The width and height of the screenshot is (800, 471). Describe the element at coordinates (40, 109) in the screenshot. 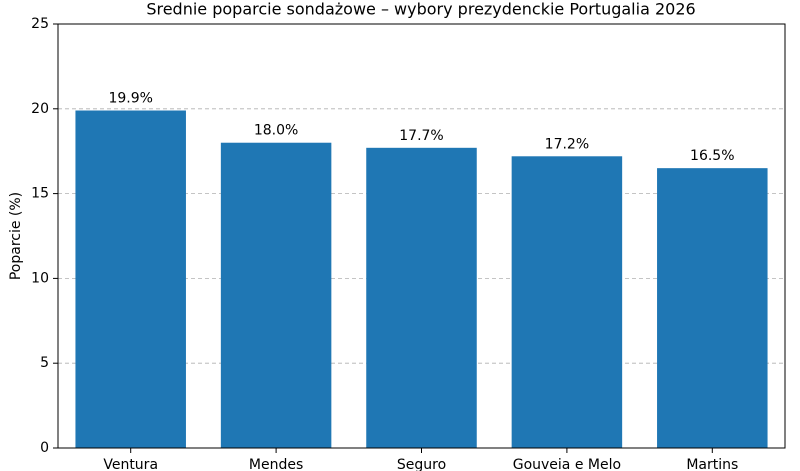

I see `y-tick-label: 20` at that location.